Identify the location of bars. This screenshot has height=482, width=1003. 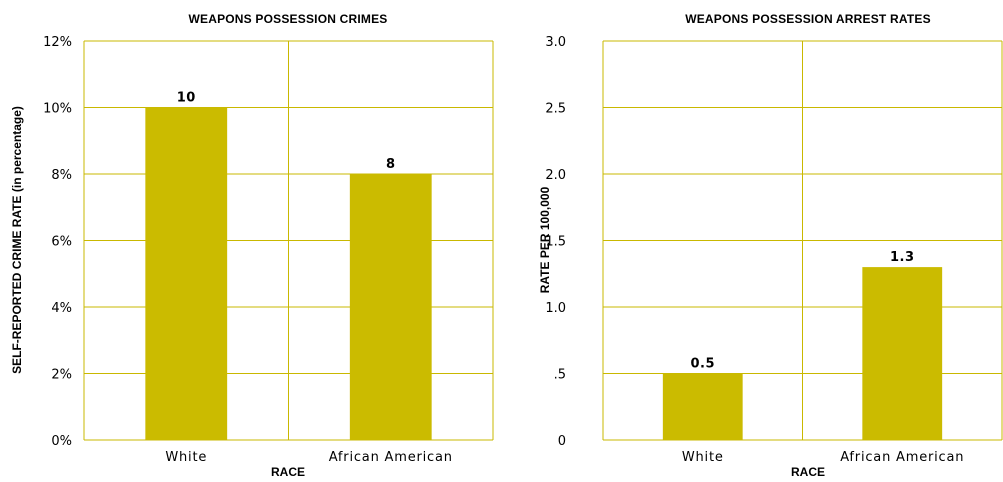
(802, 353).